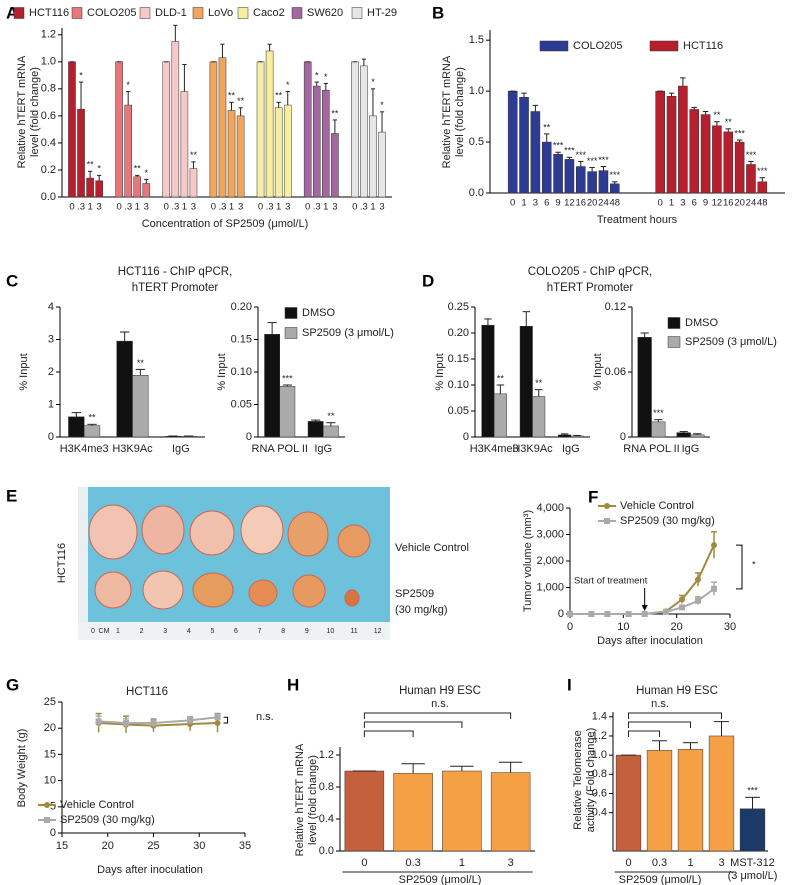  I want to click on x-tick-label: 16, so click(728, 203).